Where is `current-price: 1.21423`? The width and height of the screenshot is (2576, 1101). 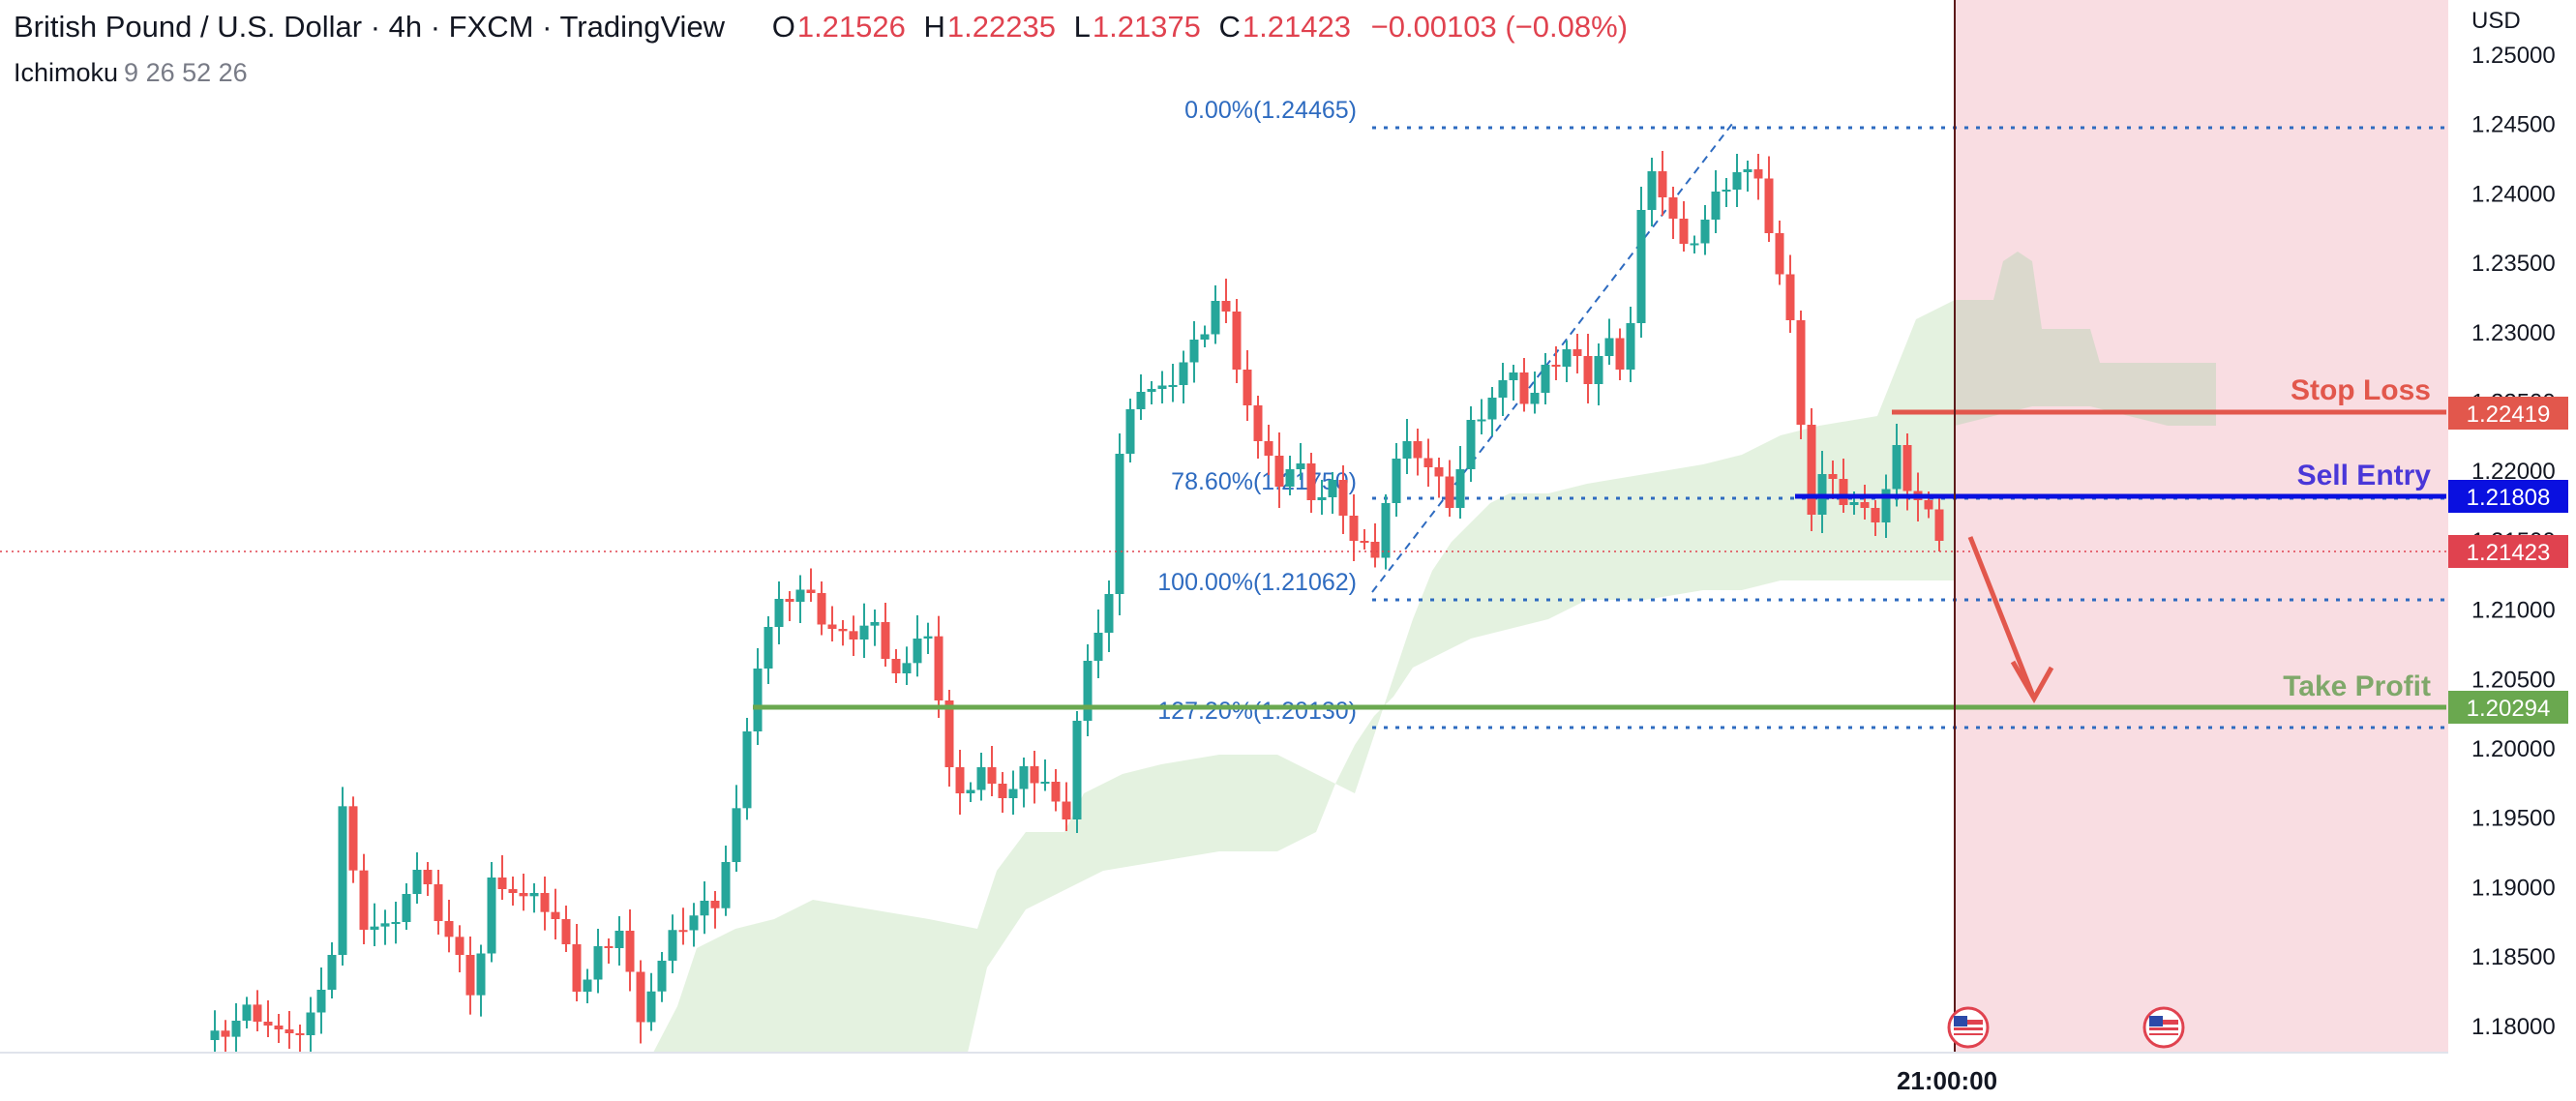
current-price: 1.21423 is located at coordinates (2509, 553).